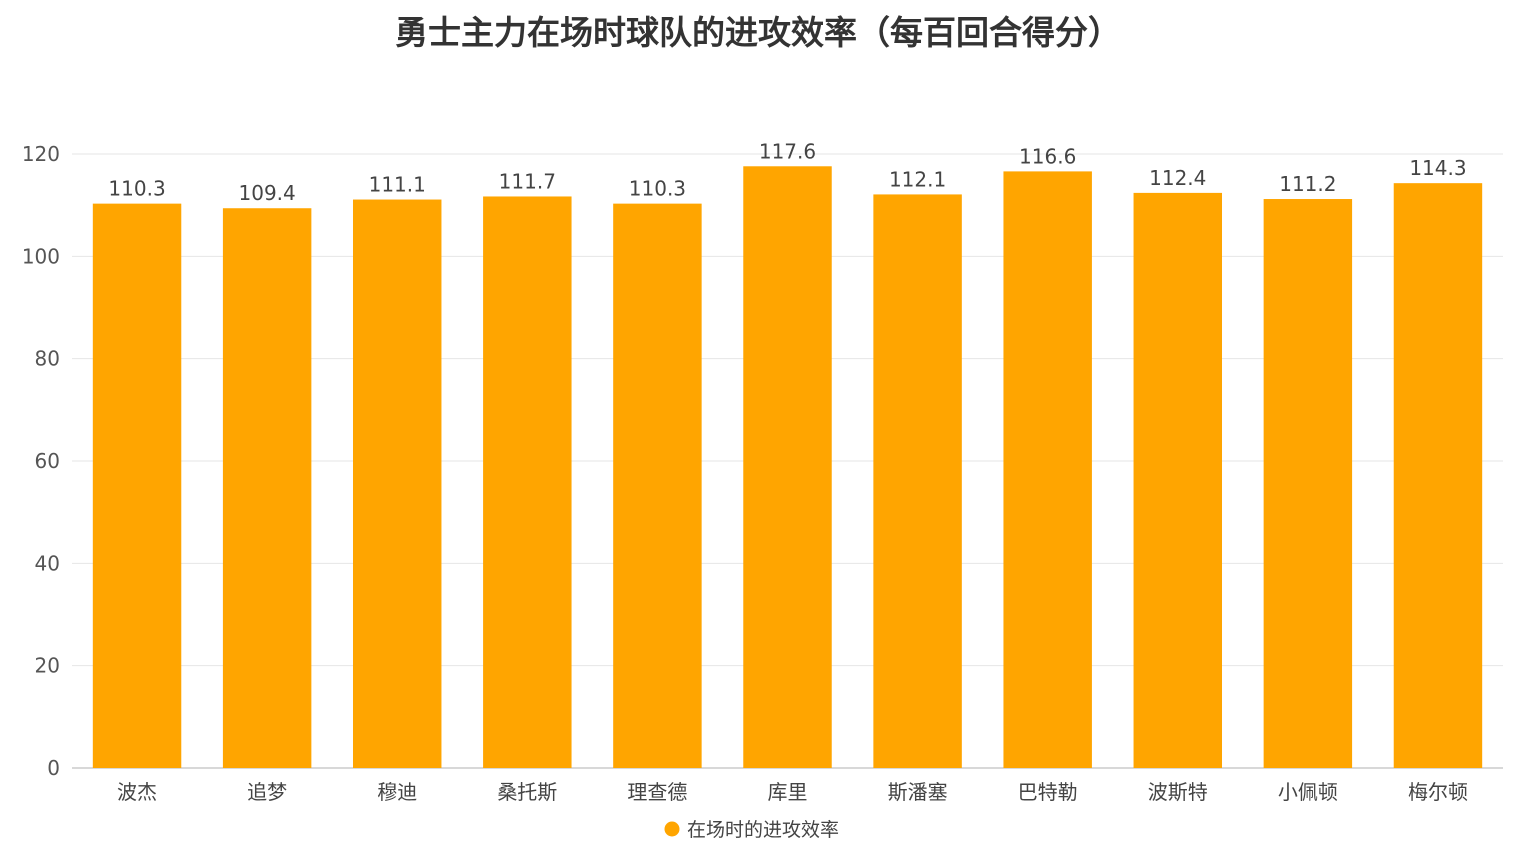 This screenshot has height=858, width=1516. I want to click on x-tick-label: 库里, so click(788, 792).